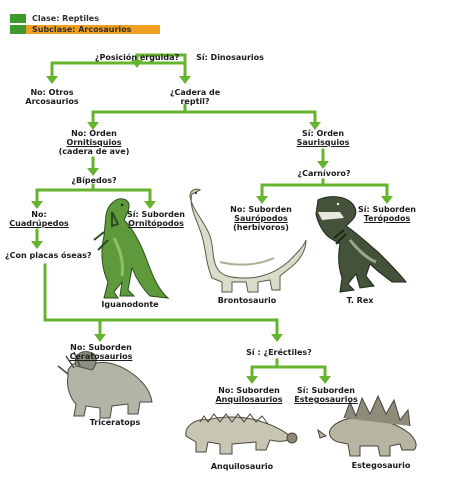  What do you see at coordinates (360, 300) in the screenshot?
I see `caption-trex: T. Rex` at bounding box center [360, 300].